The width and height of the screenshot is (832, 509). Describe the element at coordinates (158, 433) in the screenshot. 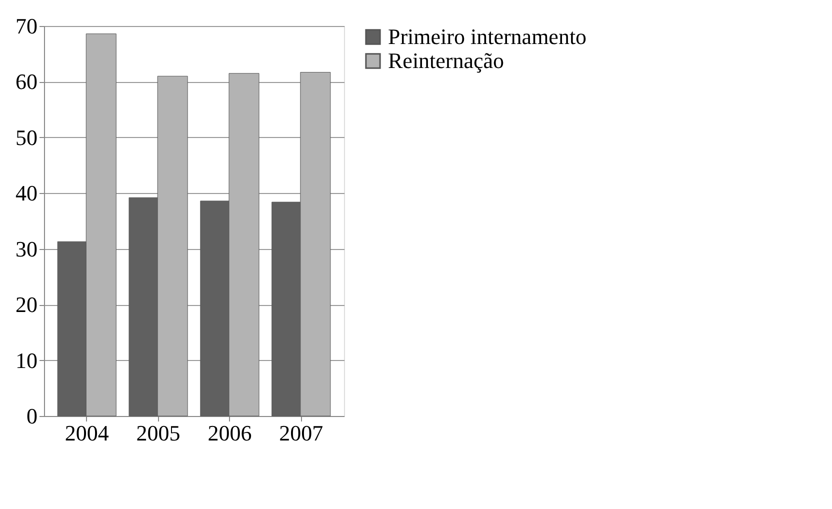

I see `x-tick-label: 2005` at that location.